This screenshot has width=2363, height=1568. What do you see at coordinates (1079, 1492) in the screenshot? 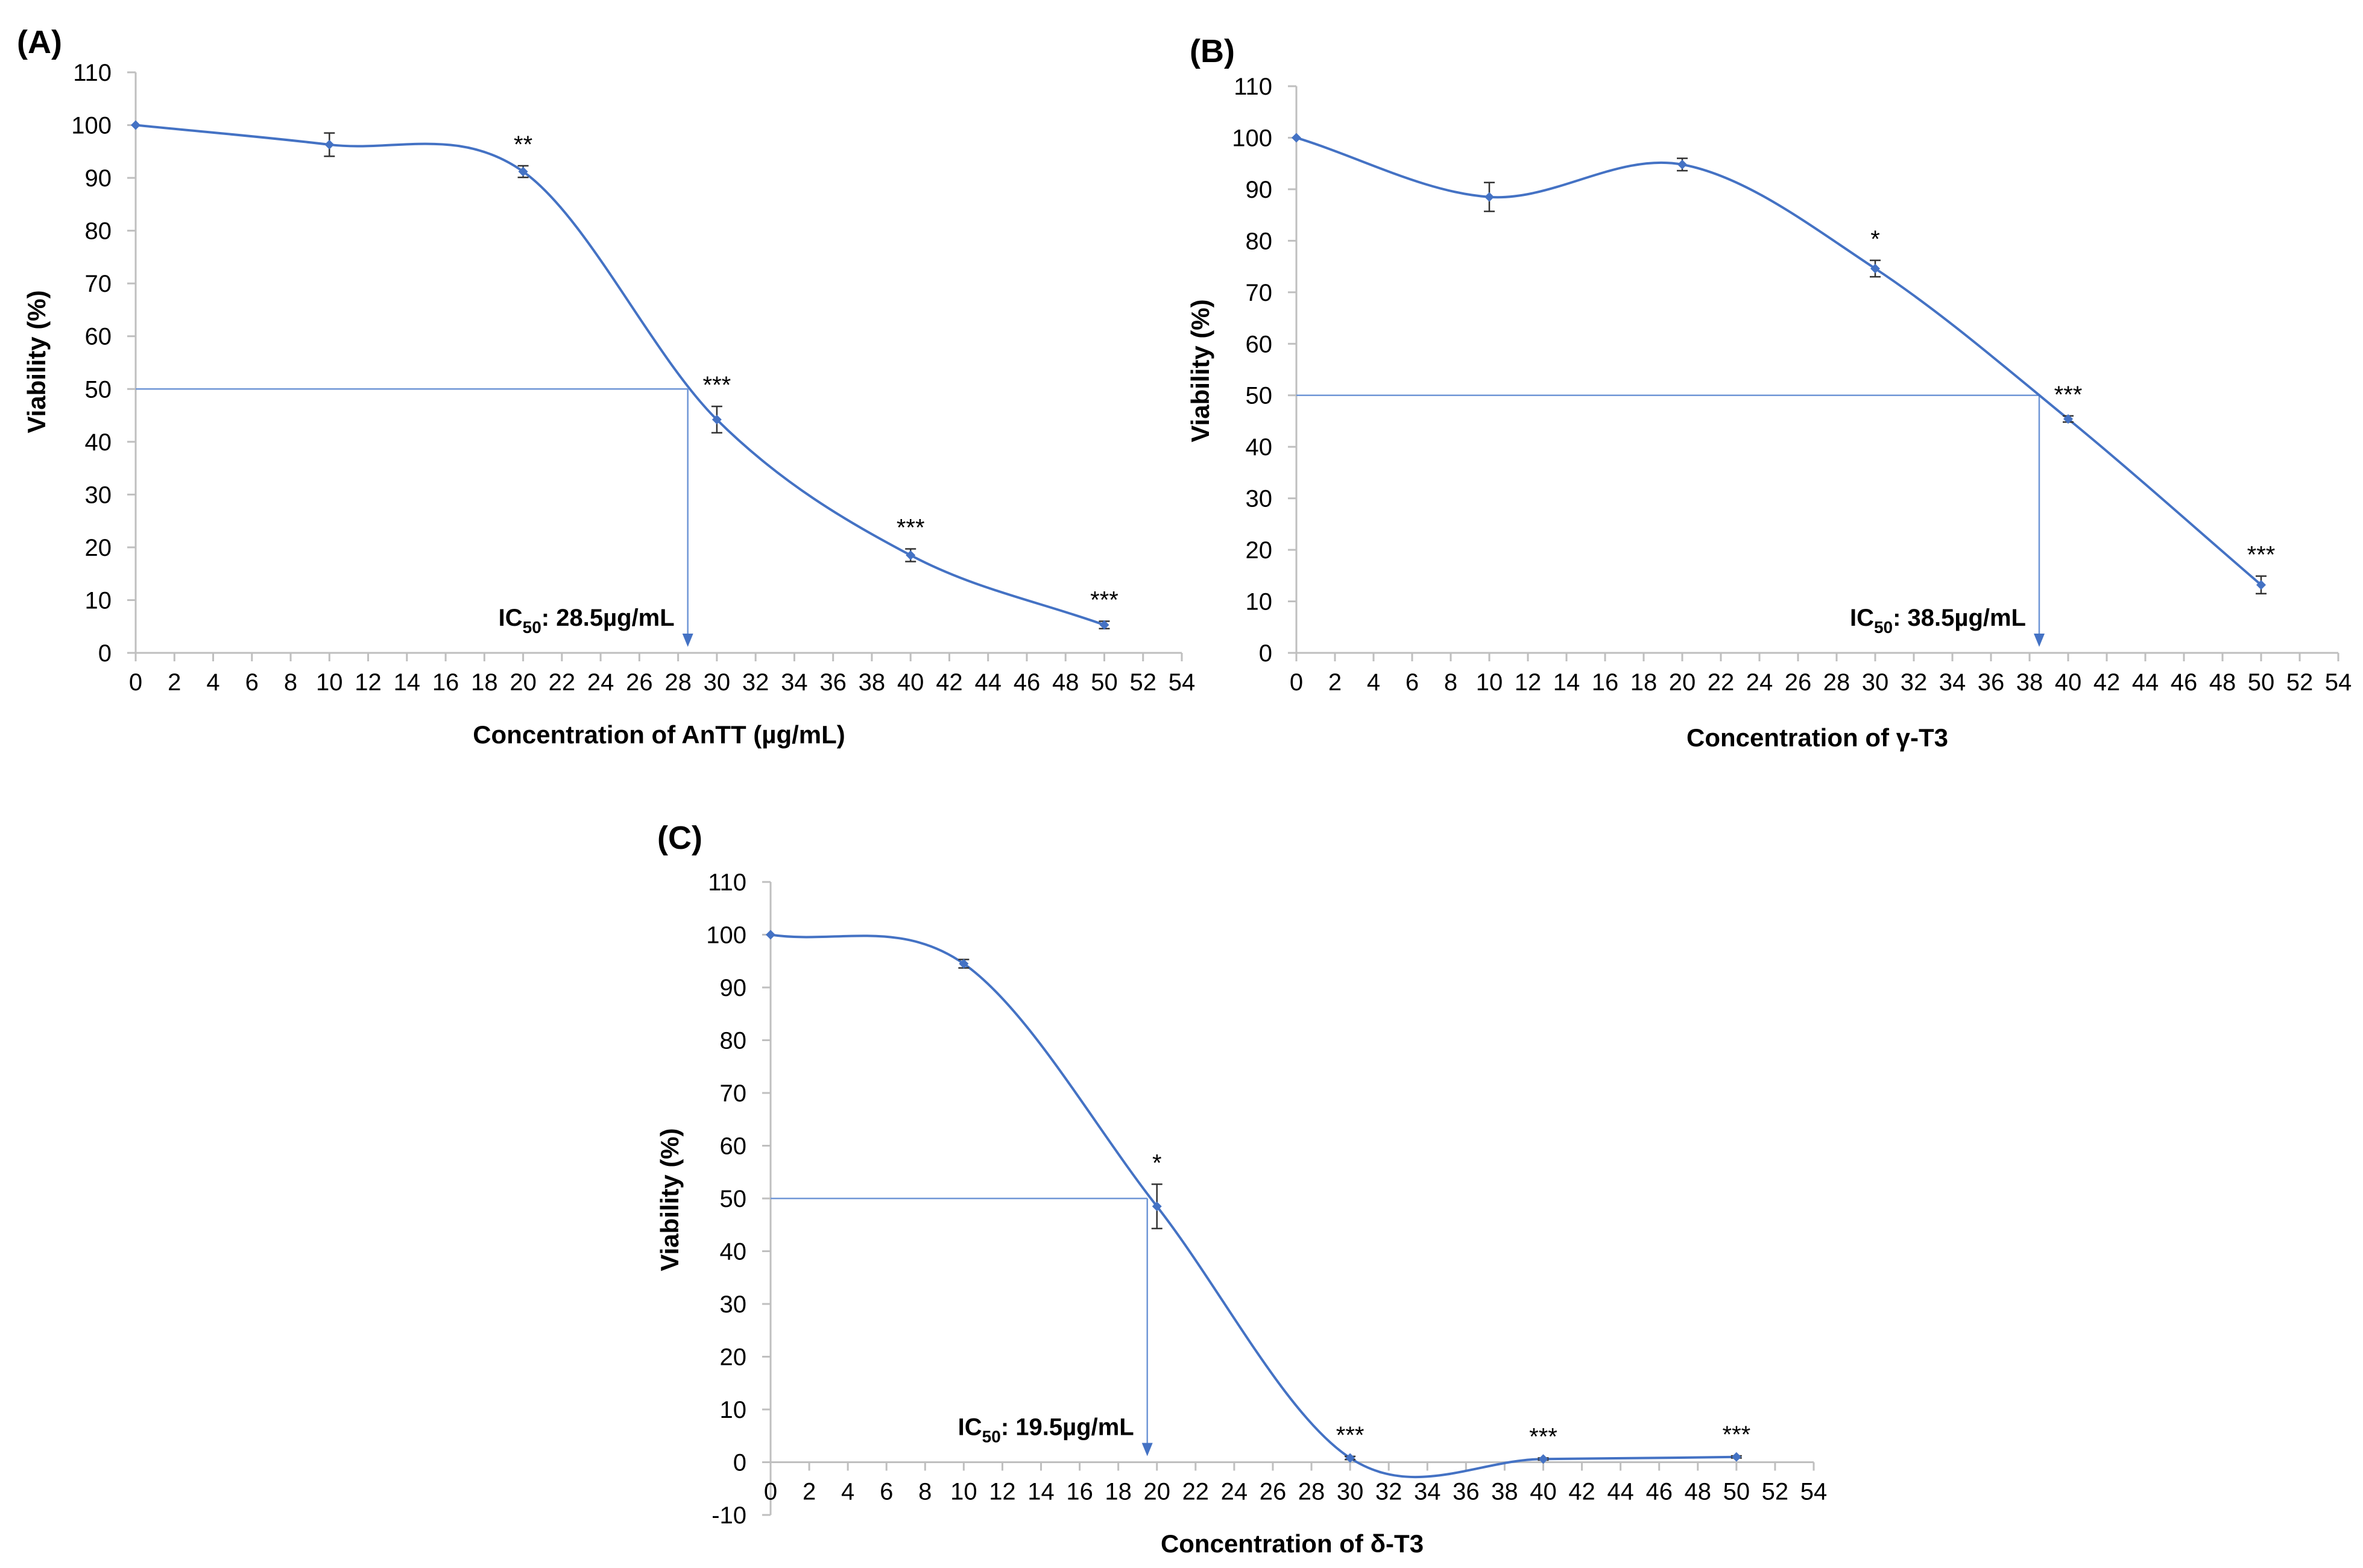
I see `x-tick-label: 16` at bounding box center [1079, 1492].